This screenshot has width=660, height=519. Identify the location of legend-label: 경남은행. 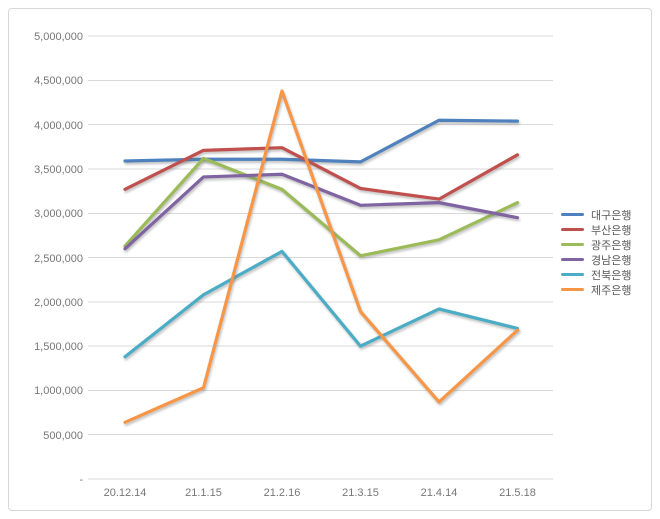
(611, 260).